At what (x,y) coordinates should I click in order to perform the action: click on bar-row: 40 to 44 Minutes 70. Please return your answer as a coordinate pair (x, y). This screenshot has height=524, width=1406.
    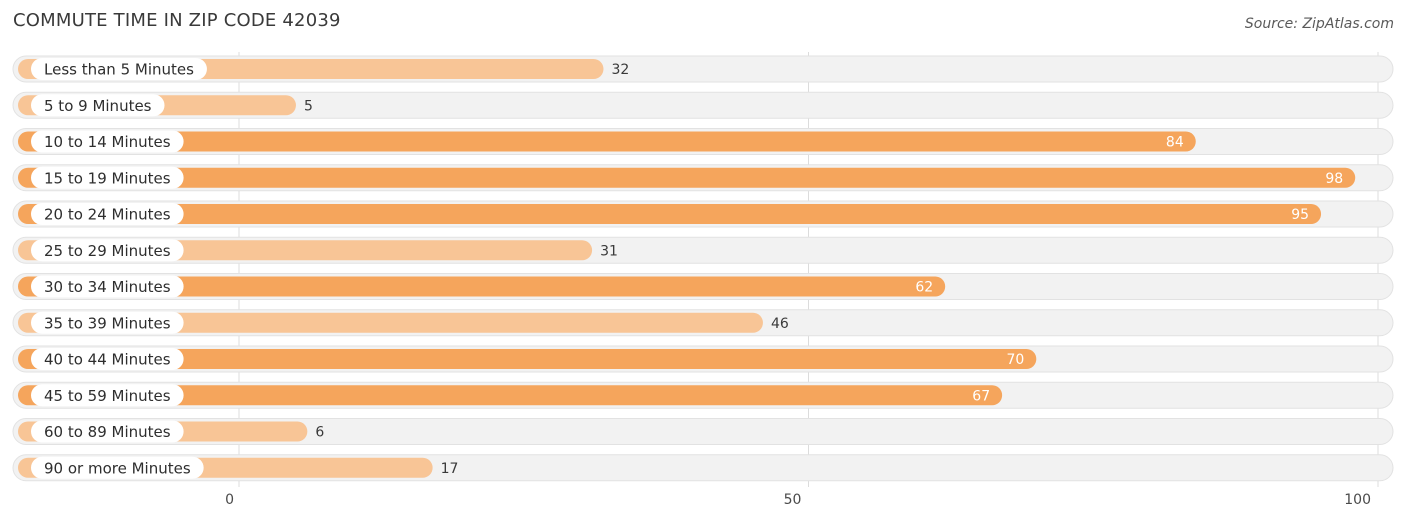
    Looking at the image, I should click on (703, 359).